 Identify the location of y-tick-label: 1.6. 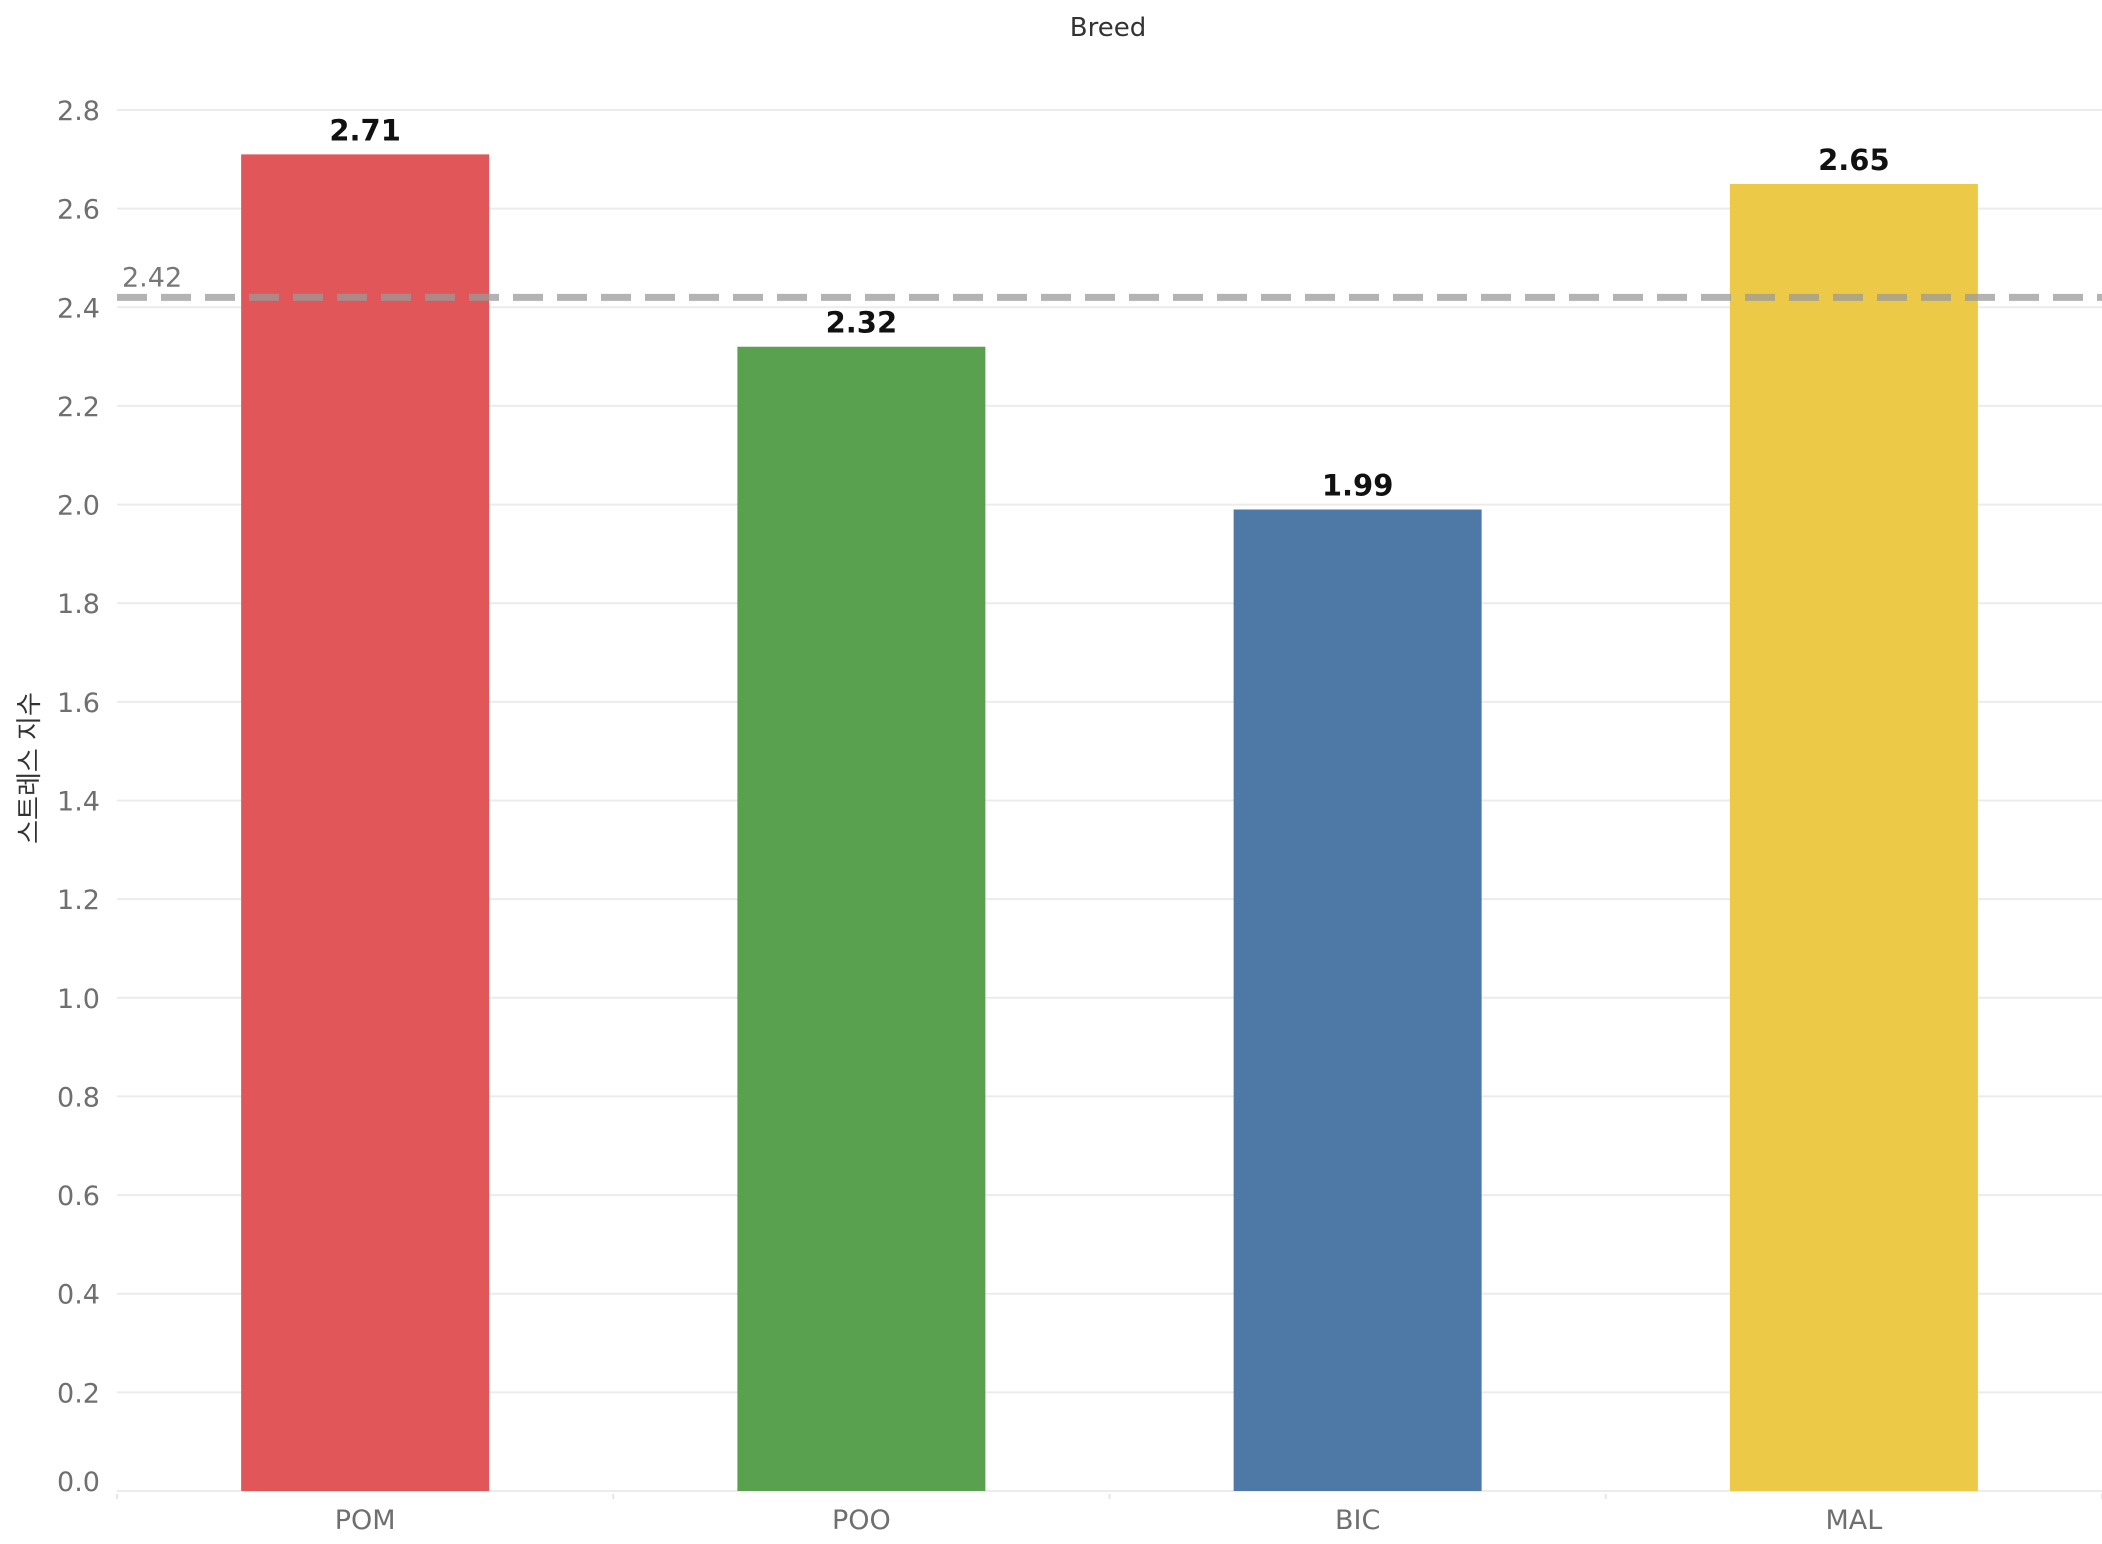
(78, 703).